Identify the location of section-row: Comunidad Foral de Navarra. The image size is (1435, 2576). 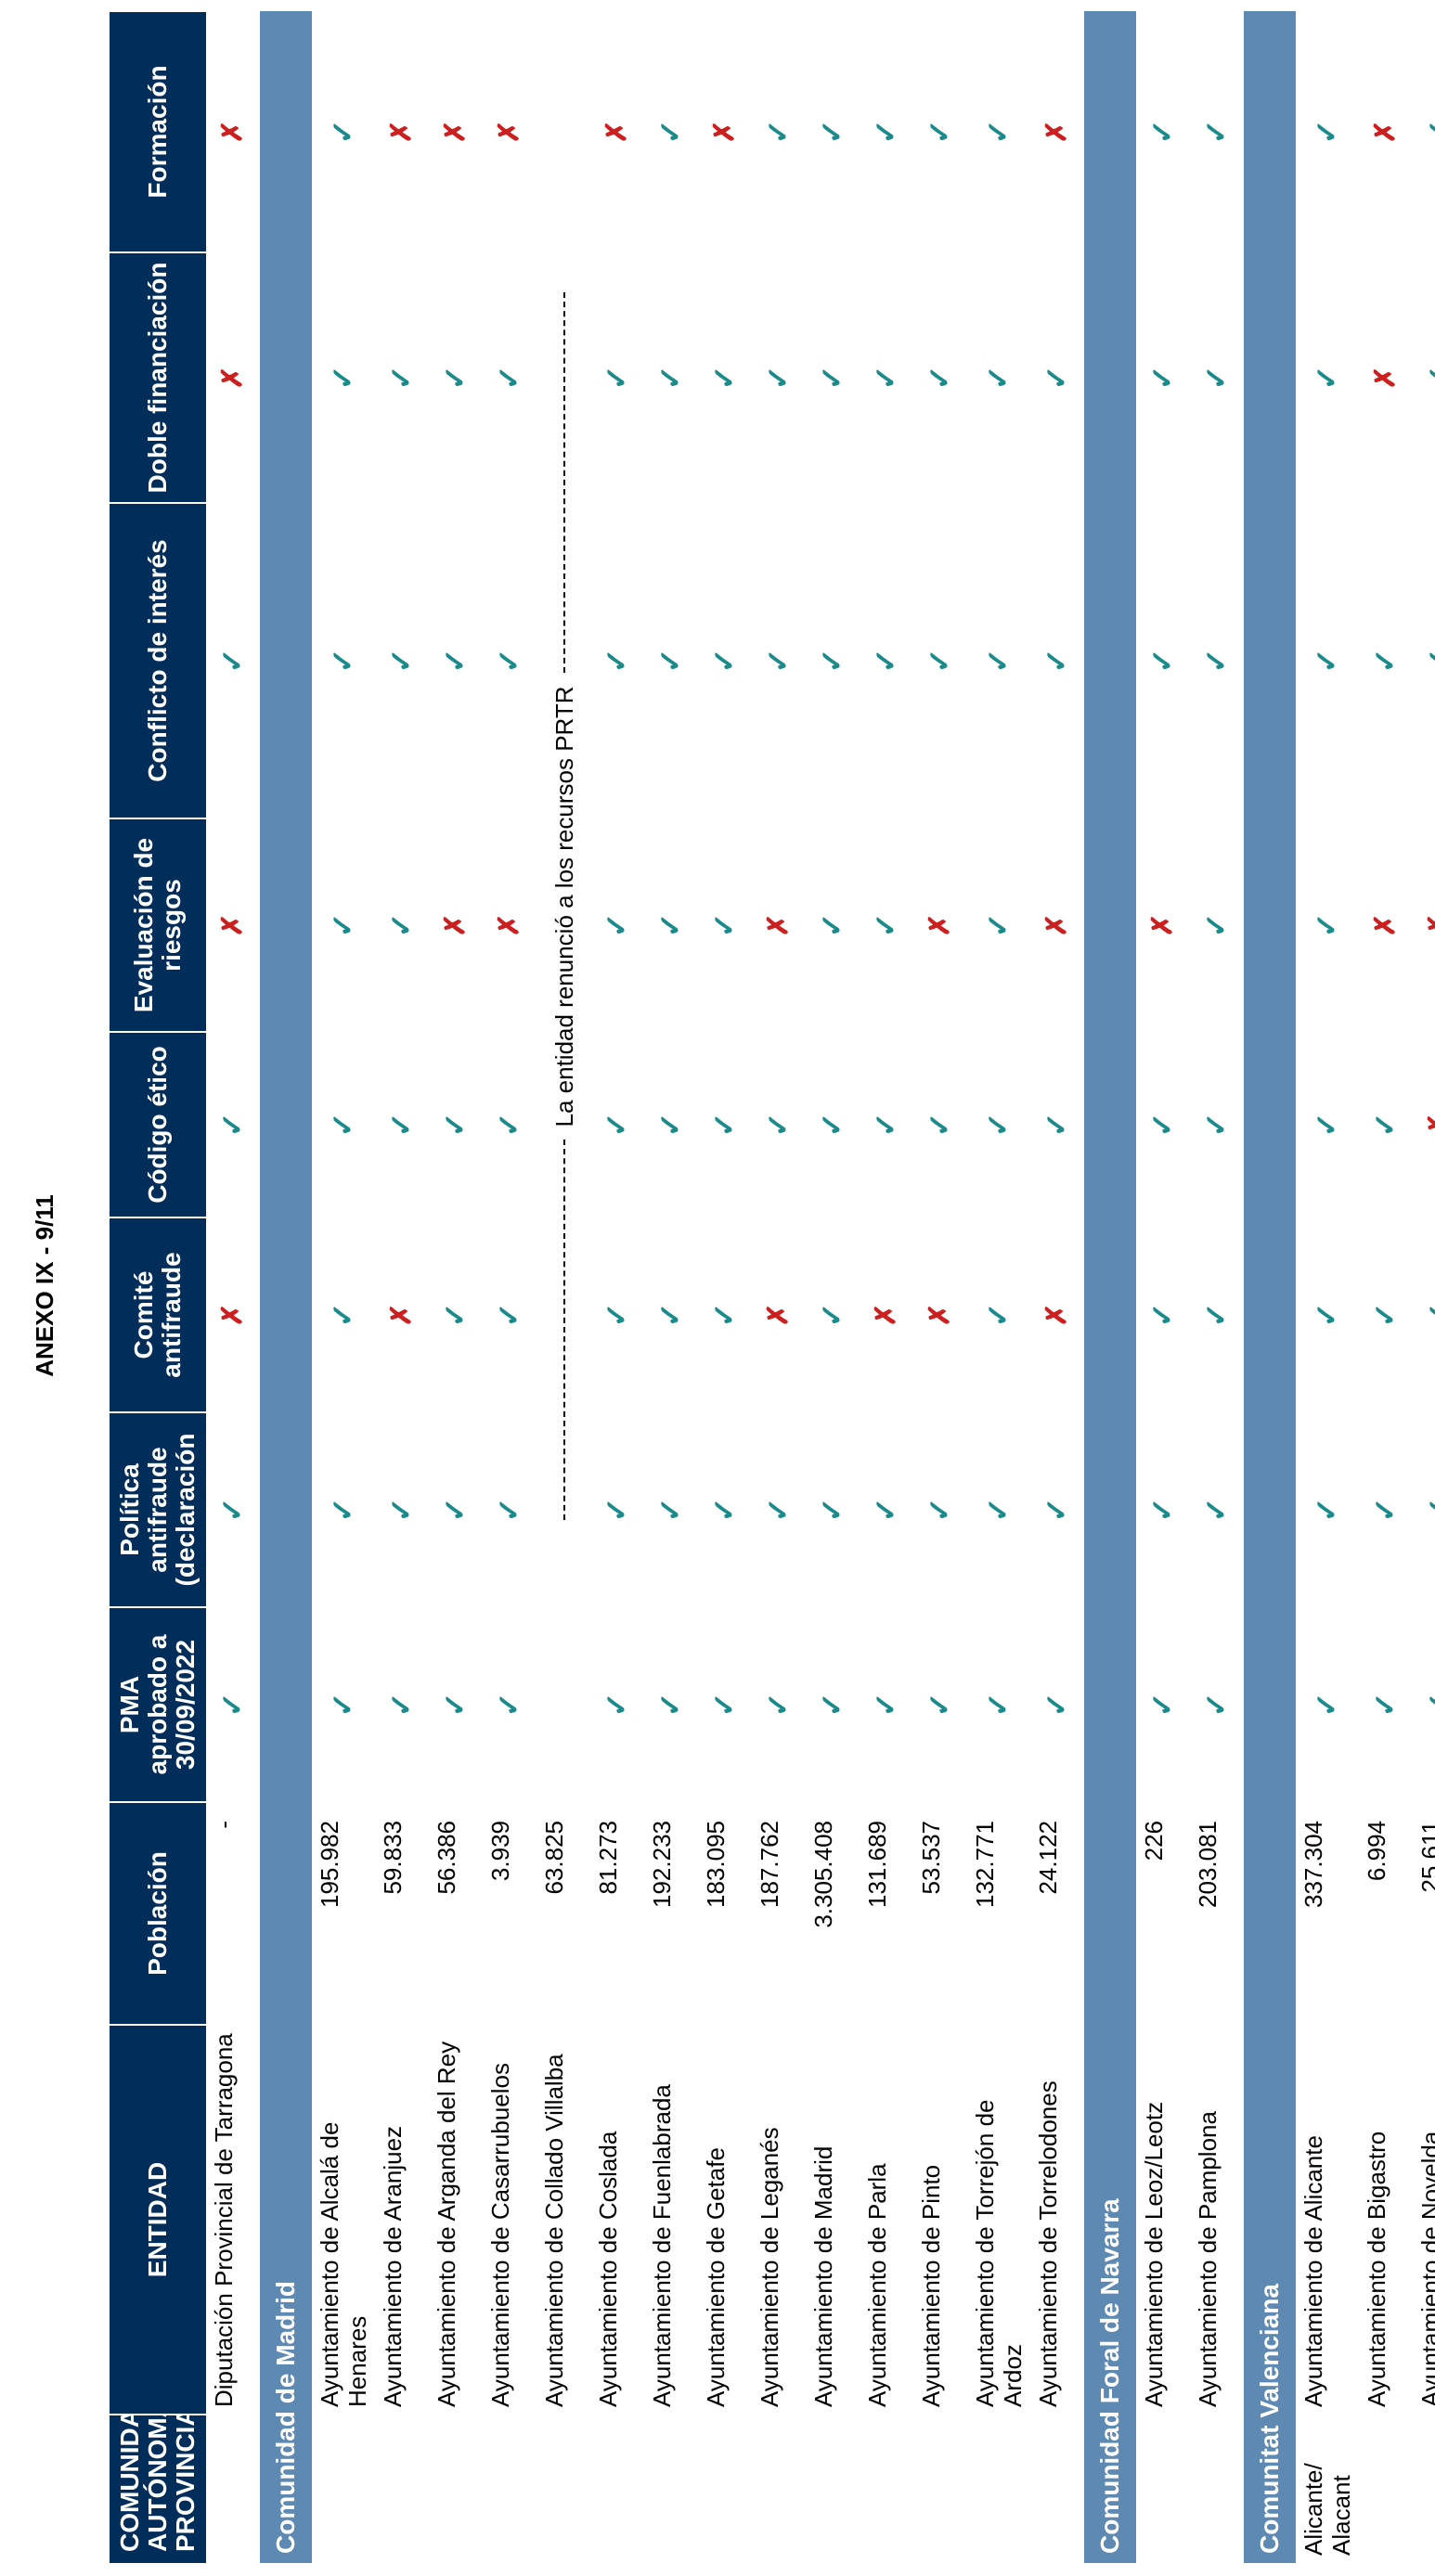
(1110, 1287).